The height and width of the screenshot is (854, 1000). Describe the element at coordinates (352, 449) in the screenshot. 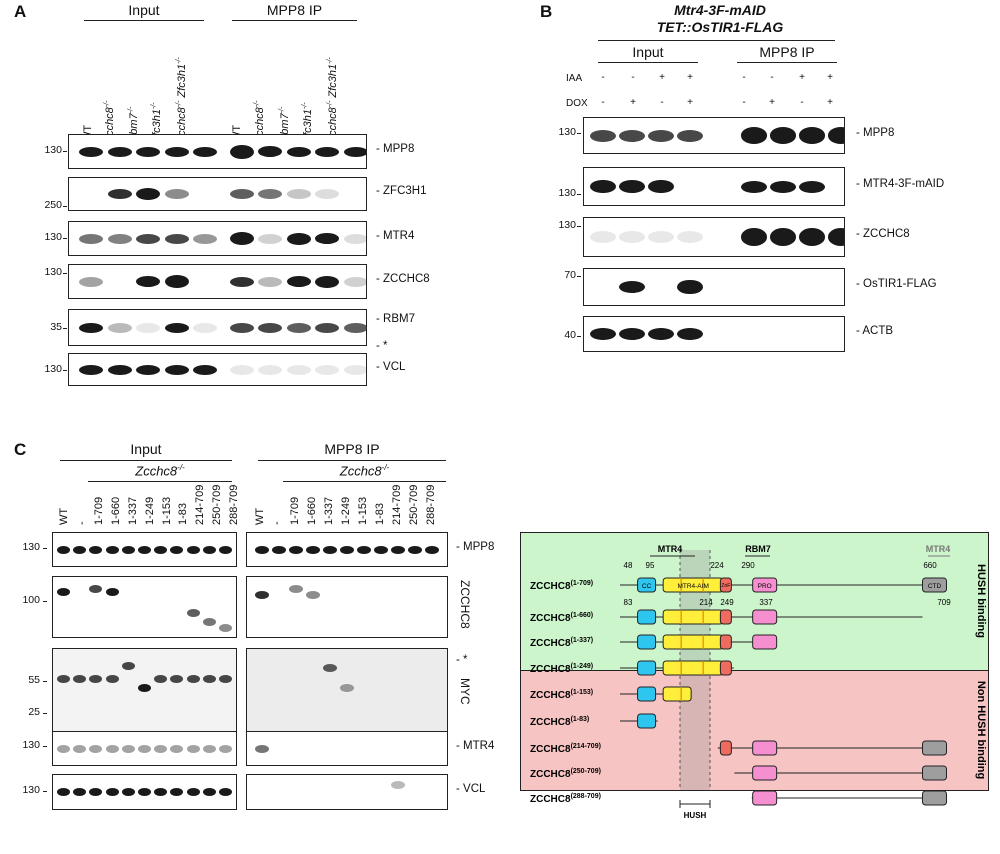

I see `panel-c-ip-header: MPP8 IP` at that location.